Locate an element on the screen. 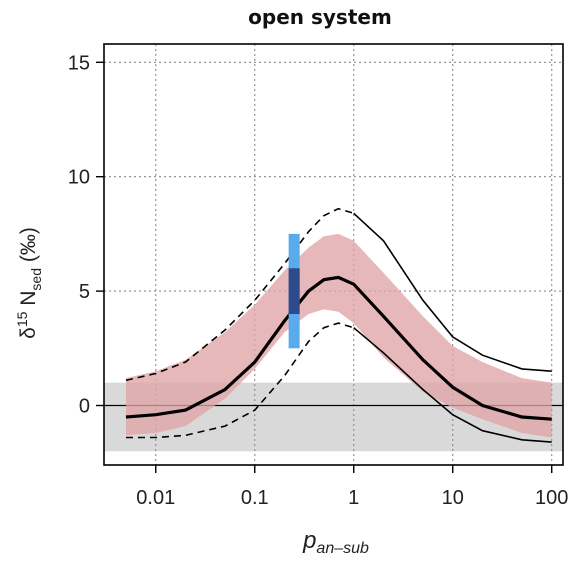 The height and width of the screenshot is (565, 577). y-tick-label: 10 is located at coordinates (79, 178).